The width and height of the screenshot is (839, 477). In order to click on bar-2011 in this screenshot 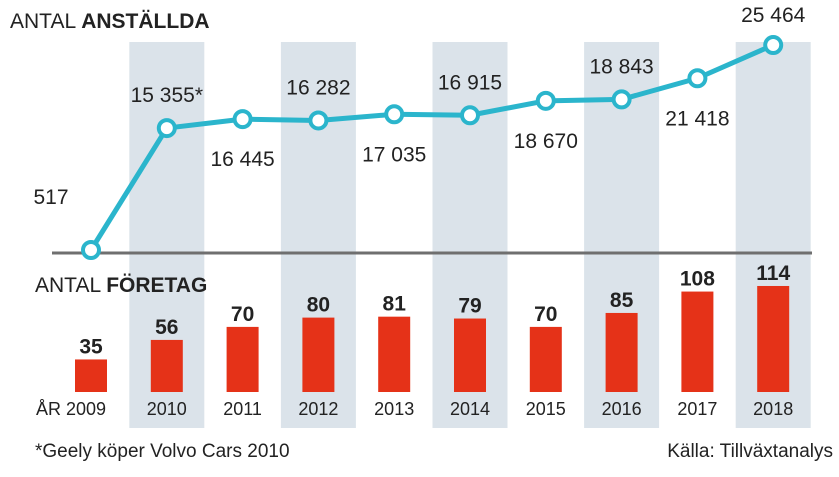, I will do `click(242, 359)`.